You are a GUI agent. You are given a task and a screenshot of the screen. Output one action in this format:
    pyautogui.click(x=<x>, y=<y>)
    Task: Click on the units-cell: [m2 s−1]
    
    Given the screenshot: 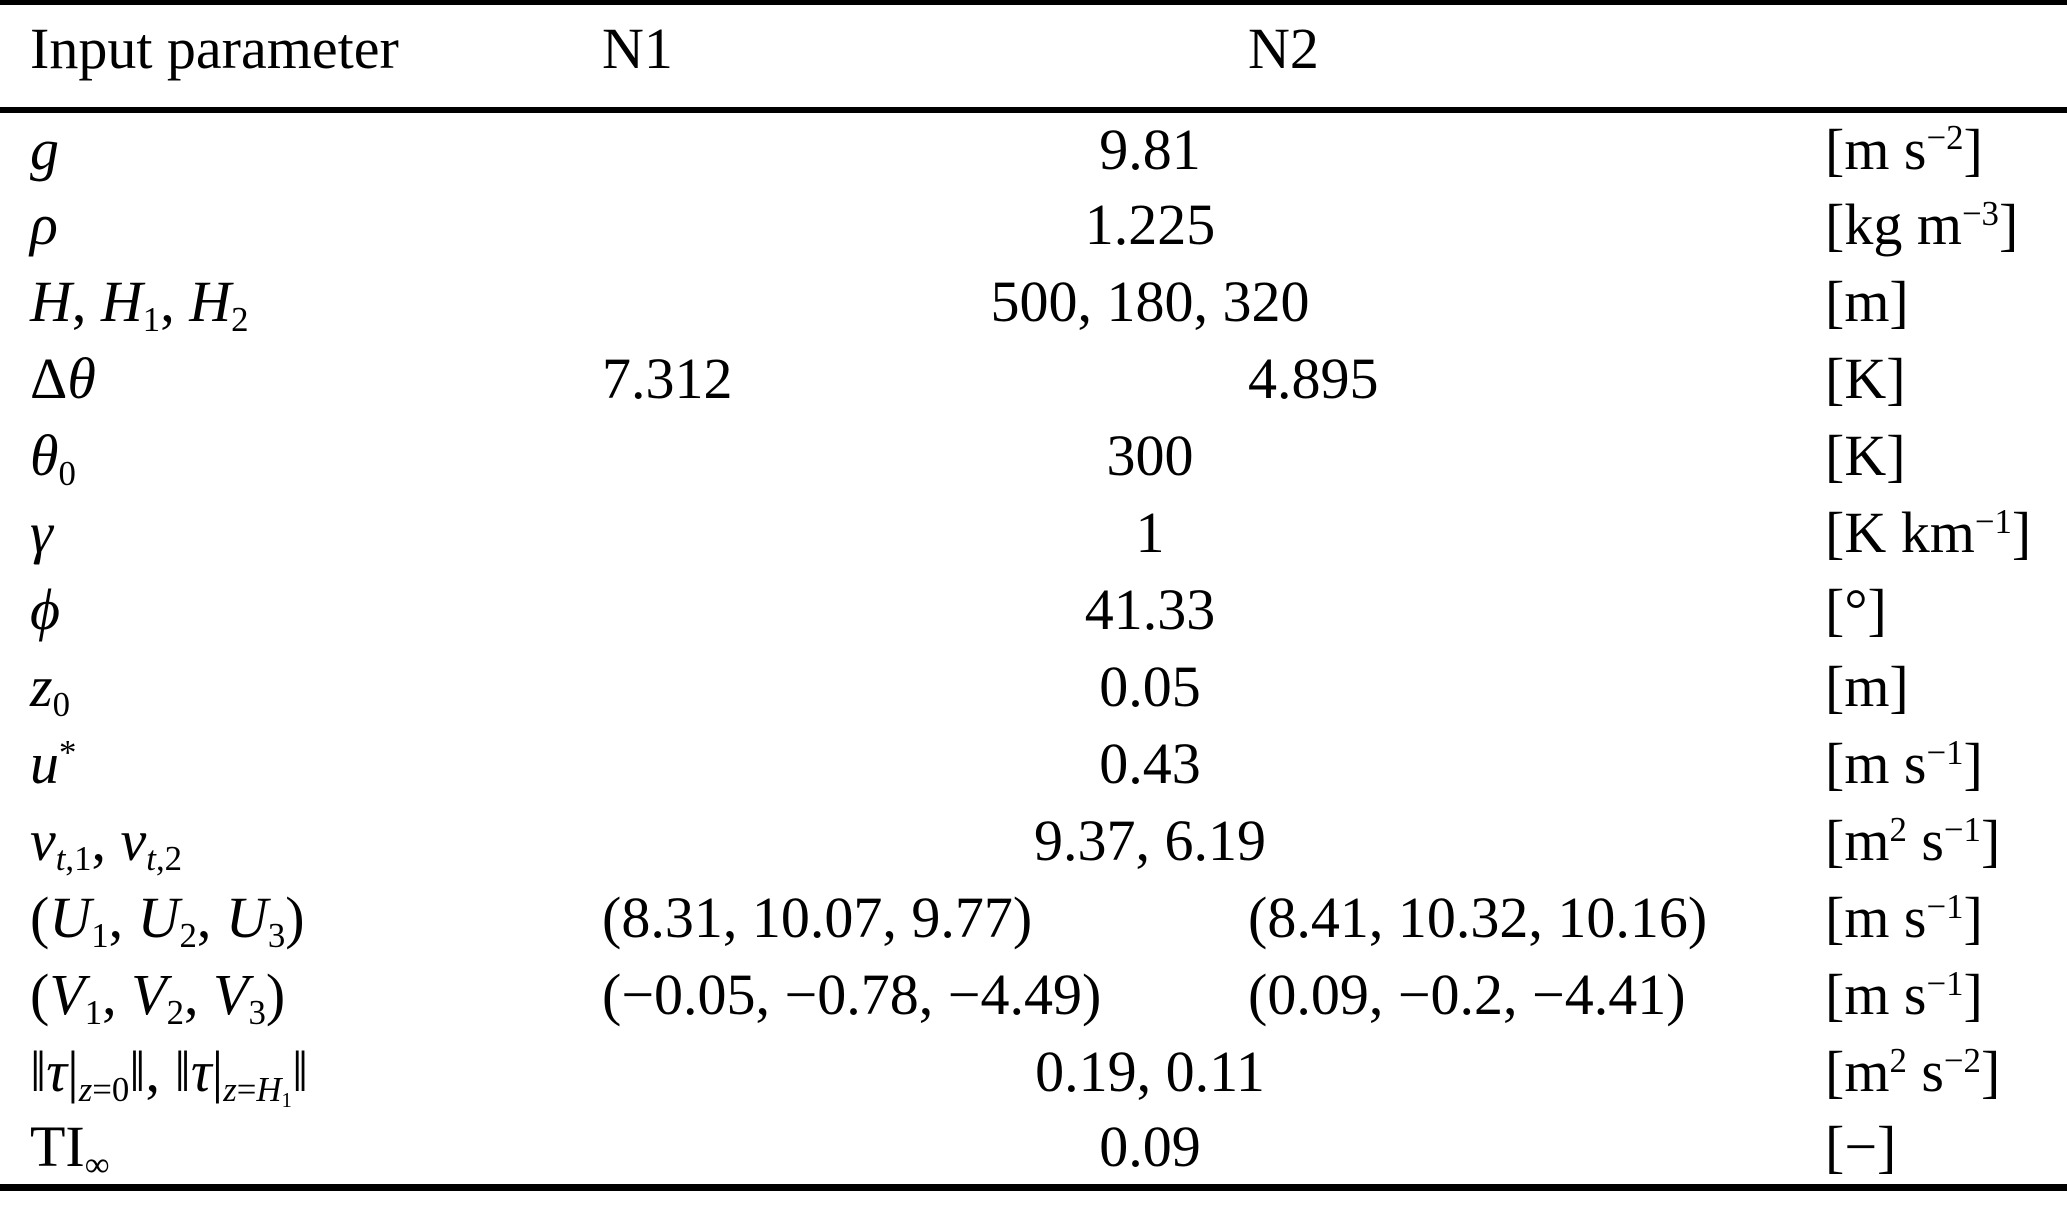 What is the action you would take?
    pyautogui.click(x=1913, y=840)
    